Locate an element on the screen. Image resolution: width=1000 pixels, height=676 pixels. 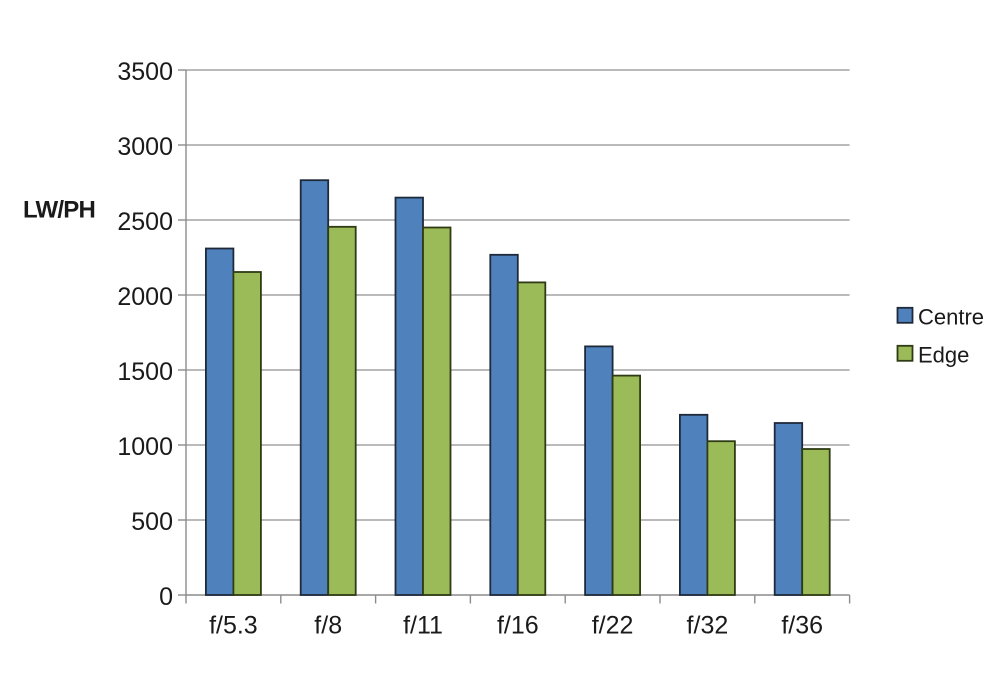
svg-text: Edge is located at coordinates (943, 354).